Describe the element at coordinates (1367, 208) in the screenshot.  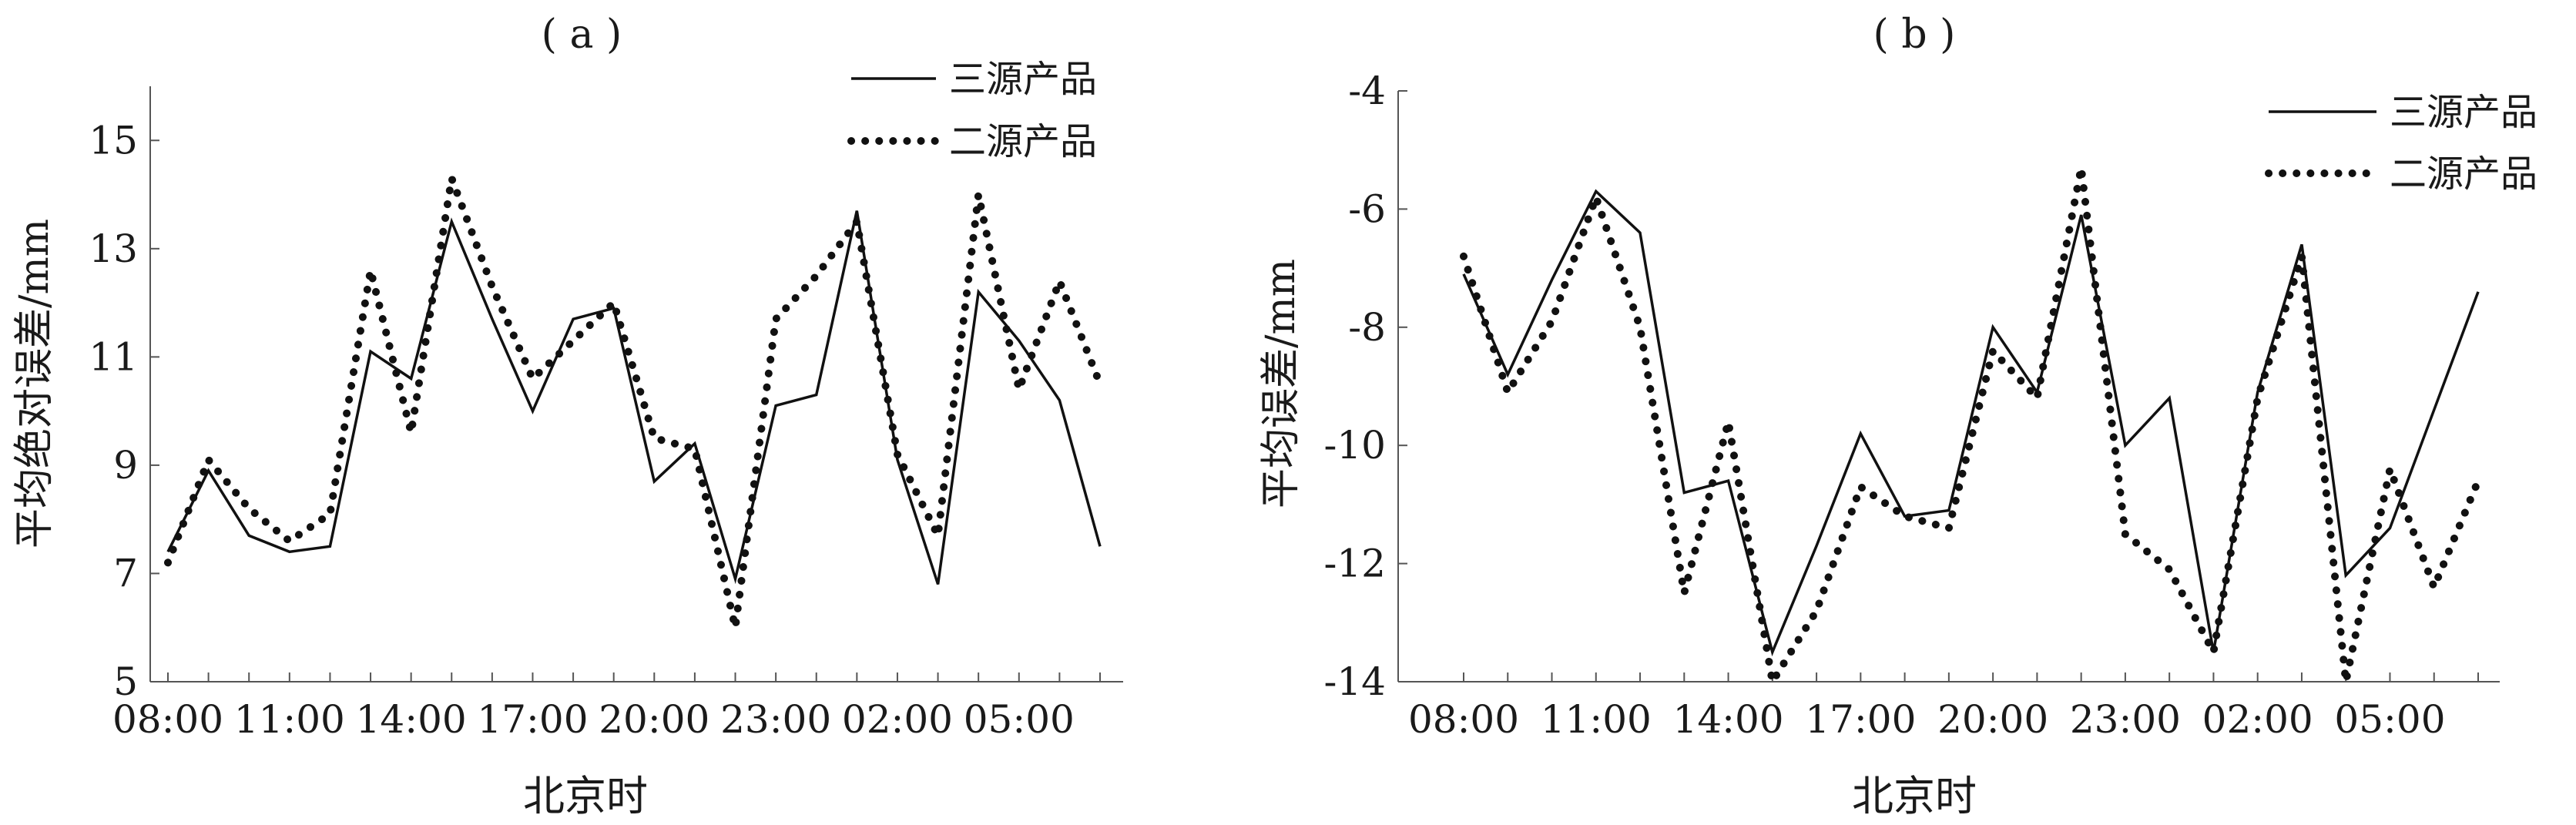
I see `y-tick-label: -6` at that location.